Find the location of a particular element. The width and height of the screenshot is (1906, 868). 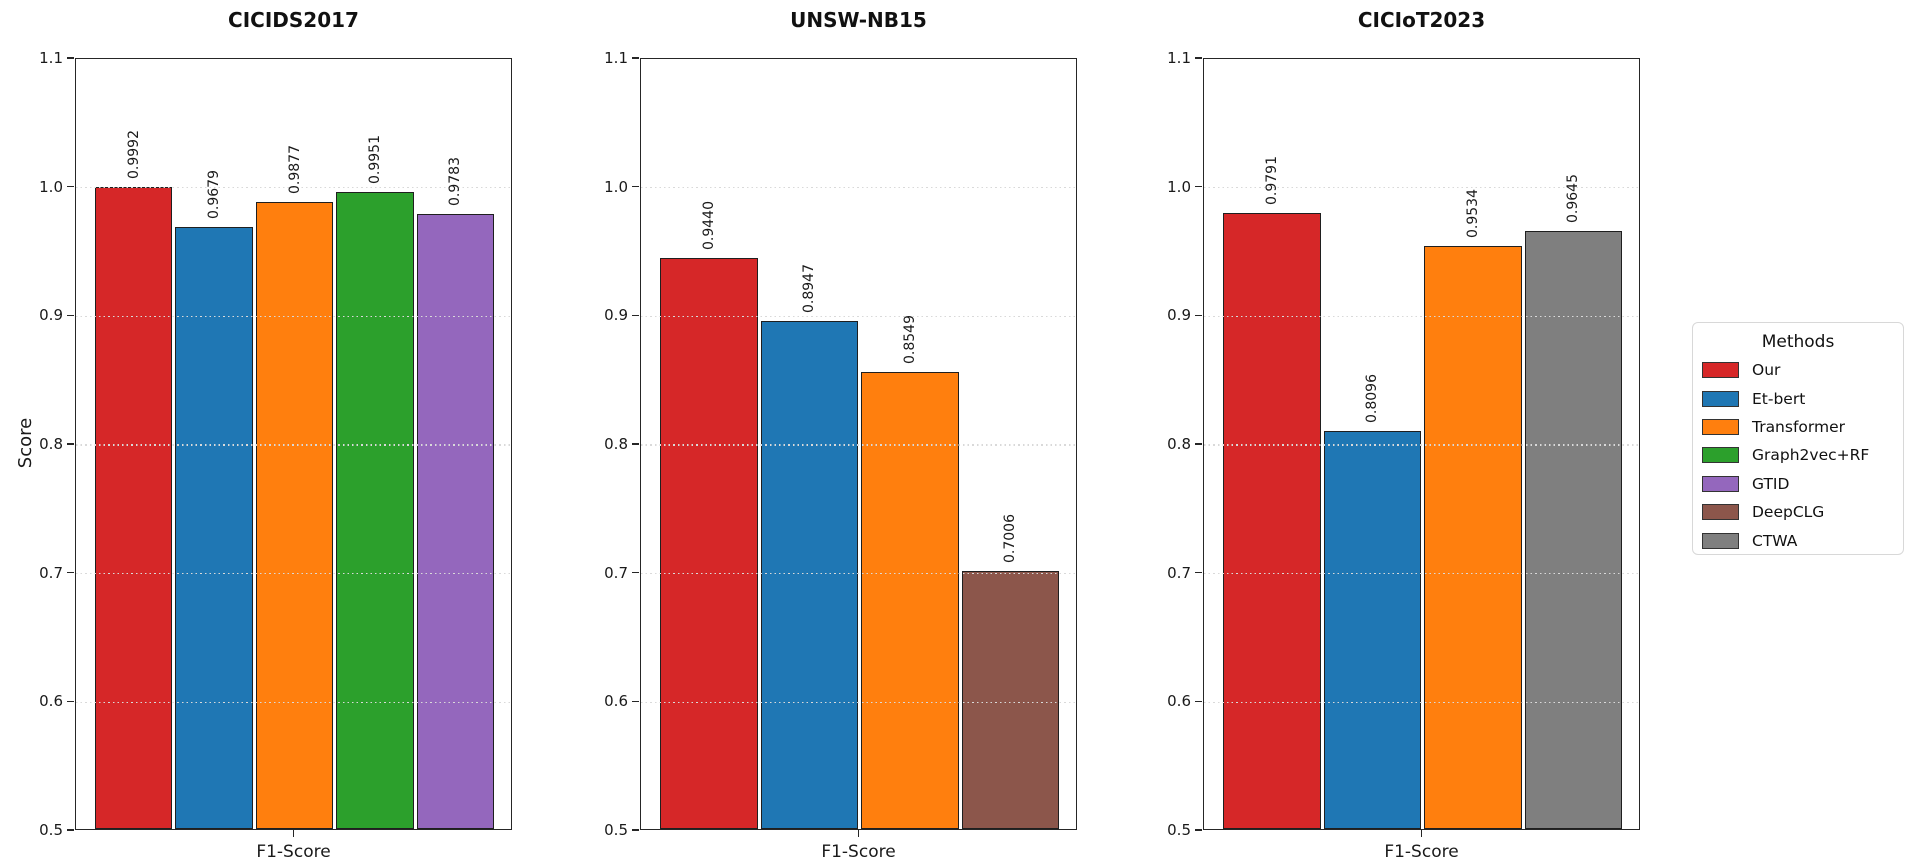

chart-title: UNSW-NB15 is located at coordinates (858, 20).